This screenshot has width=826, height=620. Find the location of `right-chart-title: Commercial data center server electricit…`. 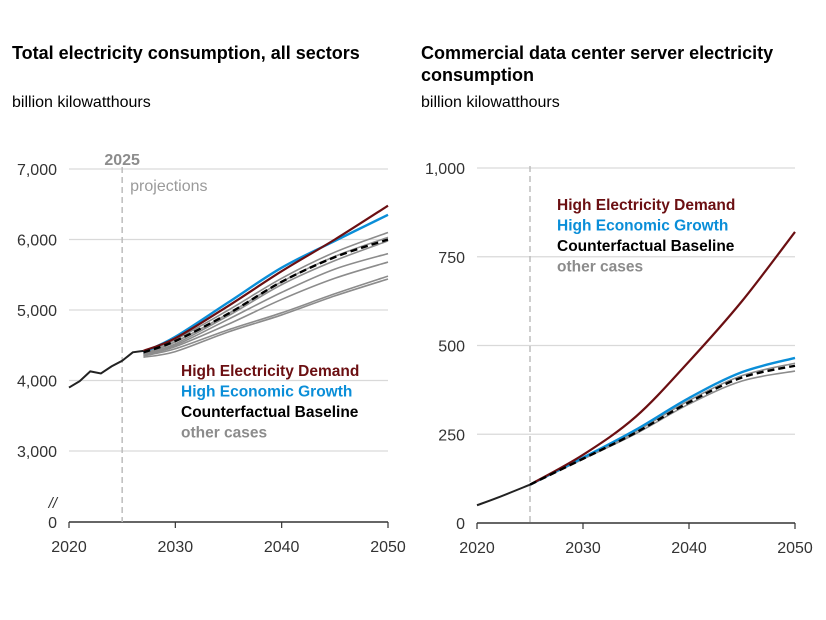

right-chart-title: Commercial data center server electricit… is located at coordinates (597, 64).